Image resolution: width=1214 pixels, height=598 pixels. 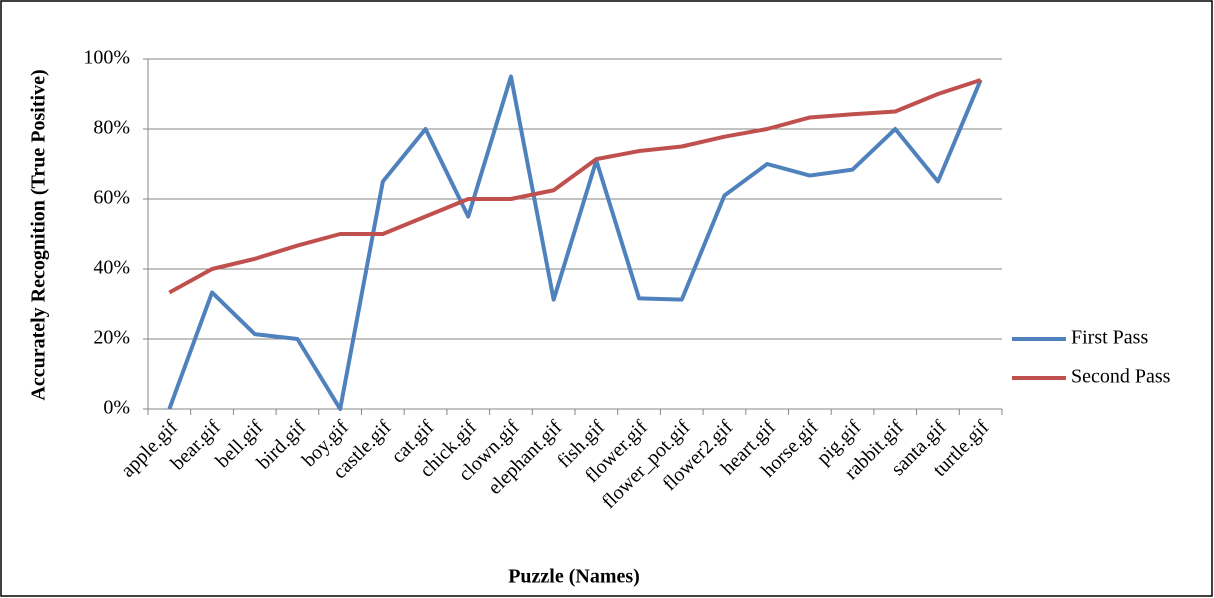 I want to click on y-tick-label: 80%, so click(x=111, y=128).